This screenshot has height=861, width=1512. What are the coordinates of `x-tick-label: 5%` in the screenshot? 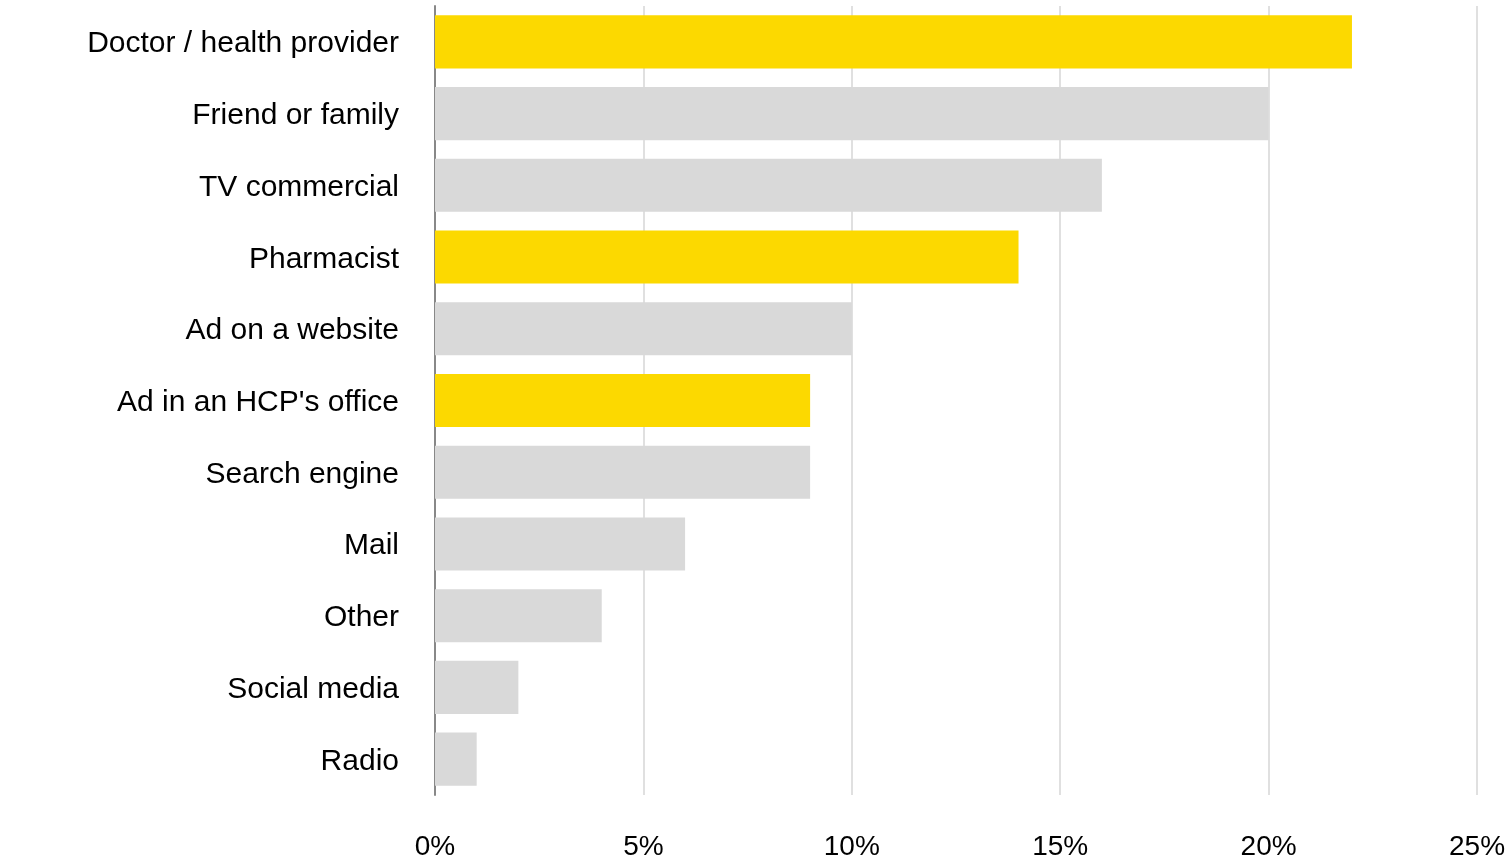 It's located at (643, 845).